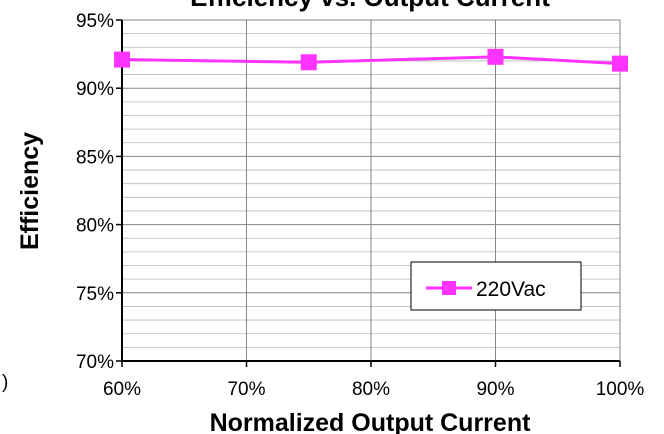  Describe the element at coordinates (511, 289) in the screenshot. I see `legend-label: 220Vac` at that location.